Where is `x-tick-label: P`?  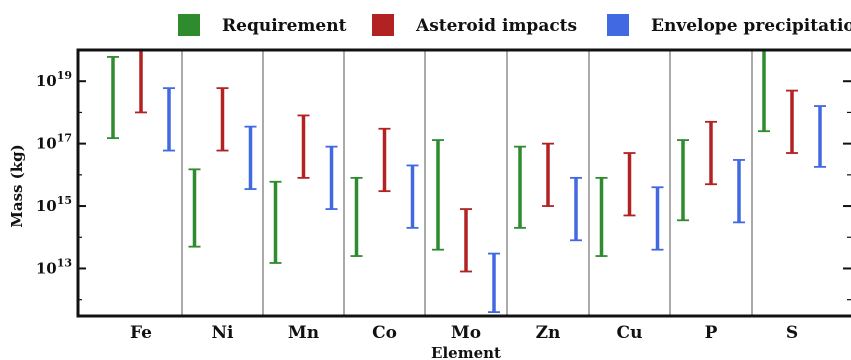 x-tick-label: P is located at coordinates (711, 333).